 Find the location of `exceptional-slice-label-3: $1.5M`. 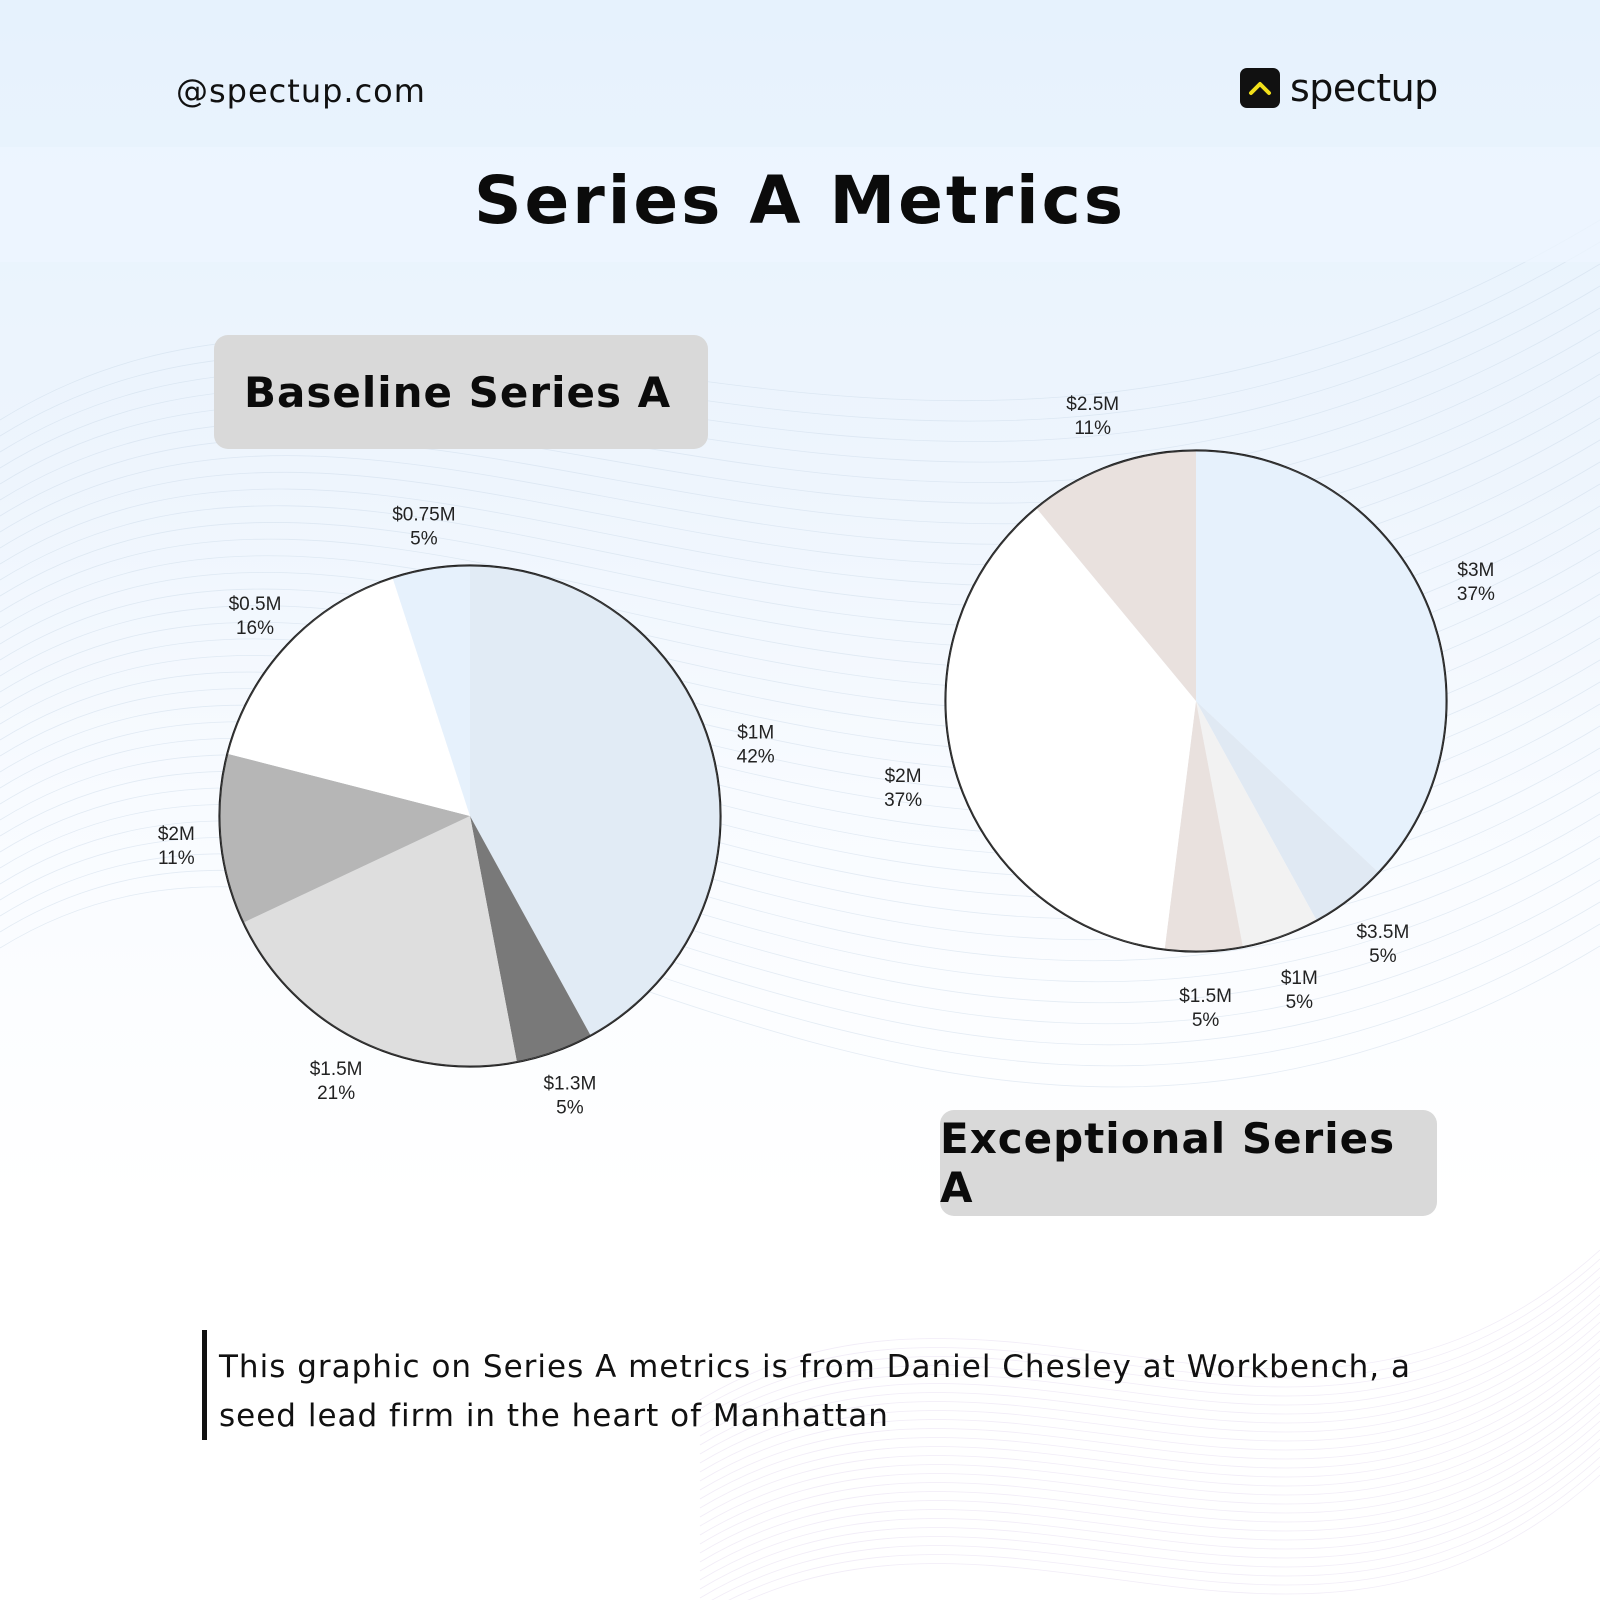

exceptional-slice-label-3: $1.5M is located at coordinates (1205, 996).